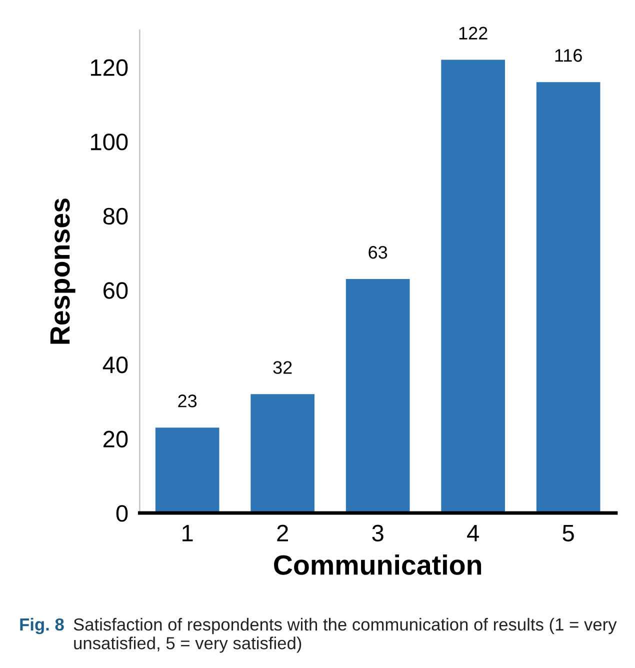 The height and width of the screenshot is (668, 635). What do you see at coordinates (378, 564) in the screenshot?
I see `x-axis-title: Communication` at bounding box center [378, 564].